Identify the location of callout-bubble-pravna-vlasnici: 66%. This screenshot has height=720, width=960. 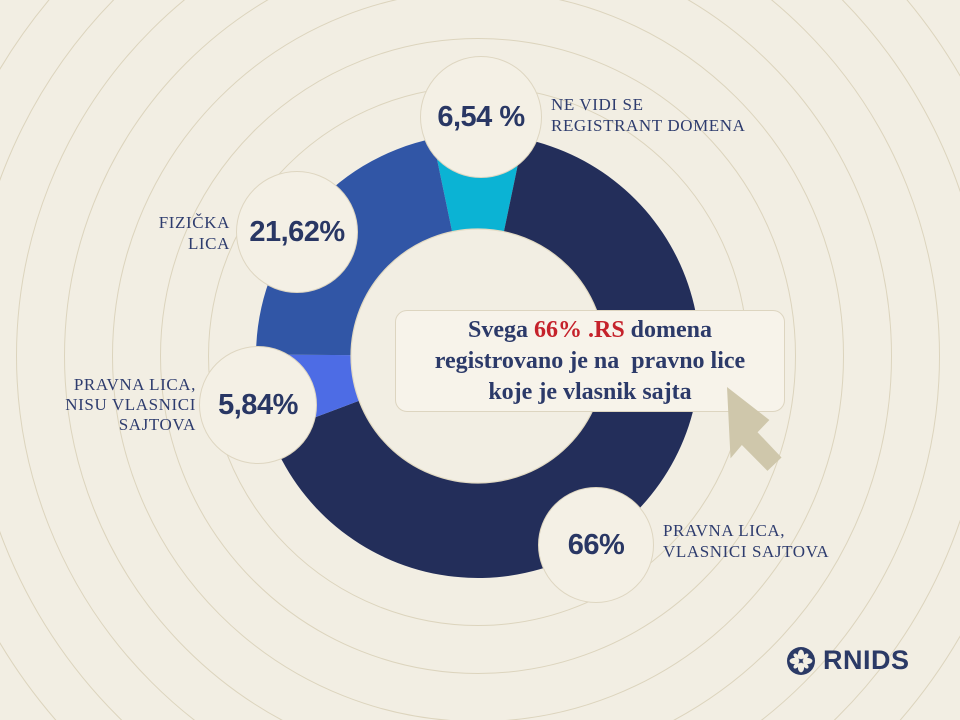
(596, 545).